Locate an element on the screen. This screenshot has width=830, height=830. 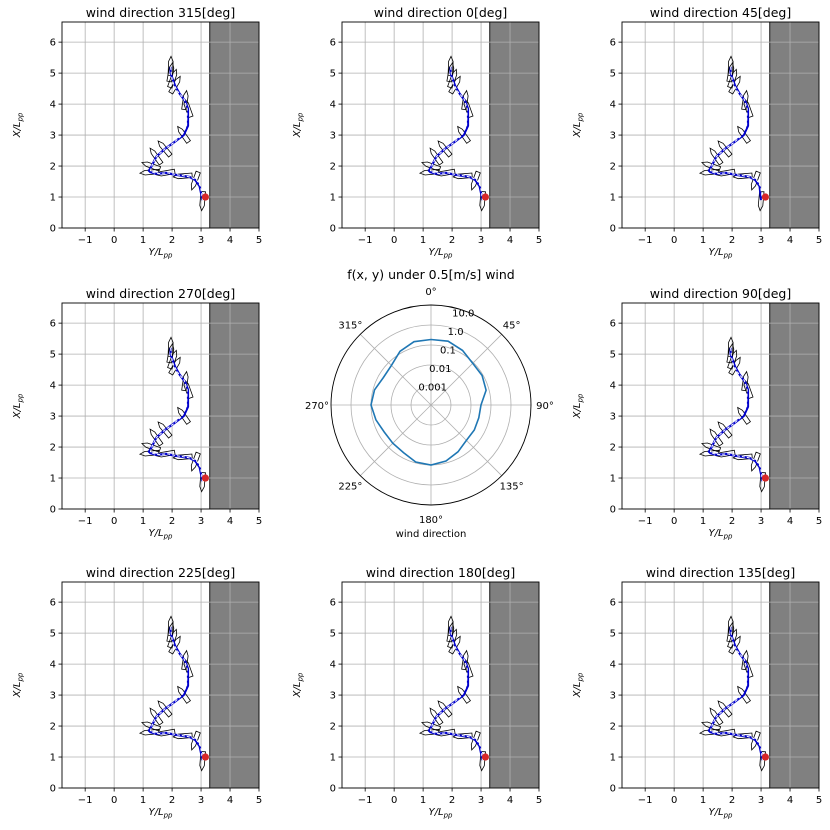
polar-curve is located at coordinates (428, 402).